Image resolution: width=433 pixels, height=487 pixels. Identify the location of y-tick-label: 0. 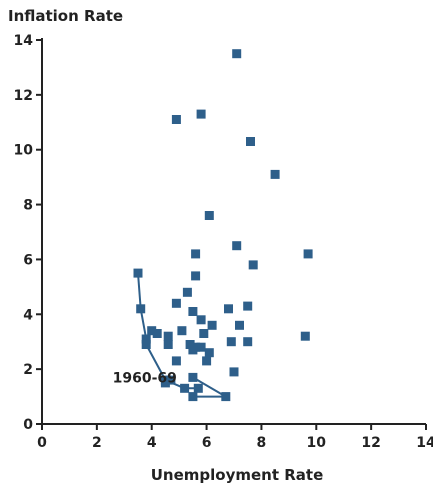
(28, 425).